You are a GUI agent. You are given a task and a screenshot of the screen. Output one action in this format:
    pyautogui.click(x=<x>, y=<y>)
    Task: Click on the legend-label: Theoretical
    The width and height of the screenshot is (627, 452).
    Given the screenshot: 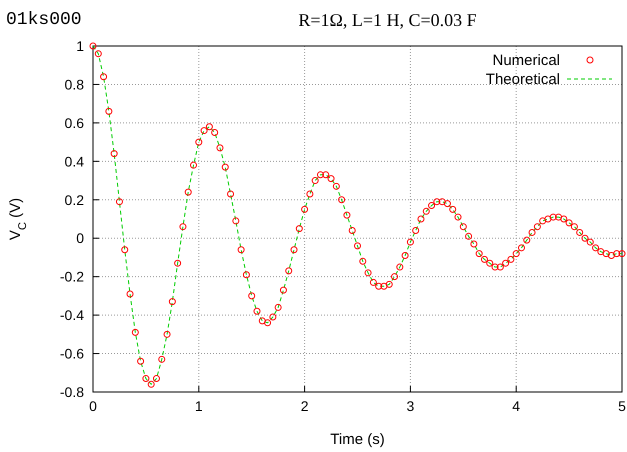 What is the action you would take?
    pyautogui.click(x=523, y=79)
    